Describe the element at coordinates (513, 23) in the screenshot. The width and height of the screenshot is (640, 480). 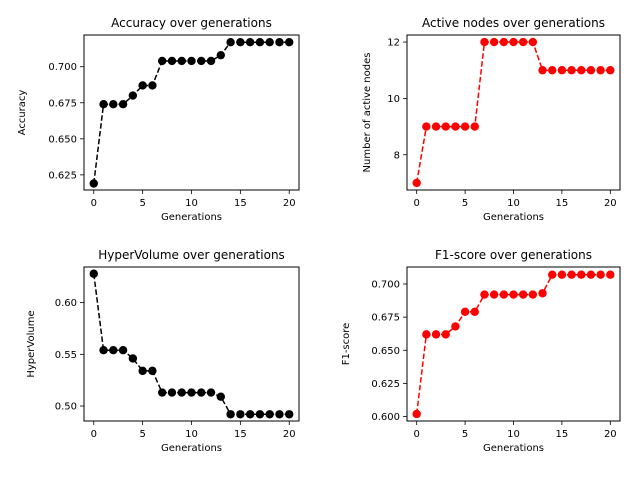
I see `chart-title: Active nodes over generations` at that location.